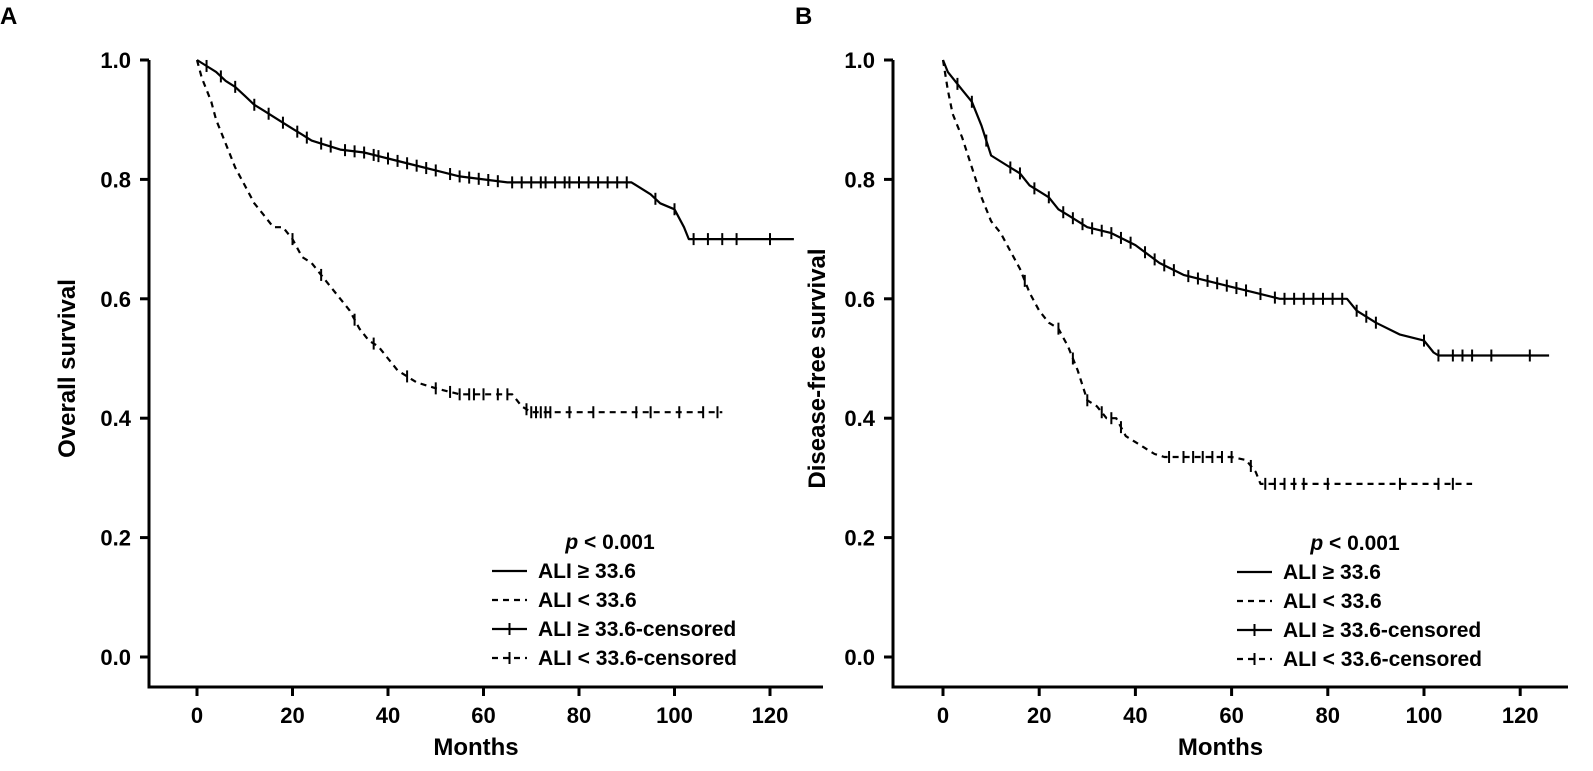 Image resolution: width=1593 pixels, height=771 pixels. Describe the element at coordinates (67, 368) in the screenshot. I see `y-axis-title: Overall survival` at that location.